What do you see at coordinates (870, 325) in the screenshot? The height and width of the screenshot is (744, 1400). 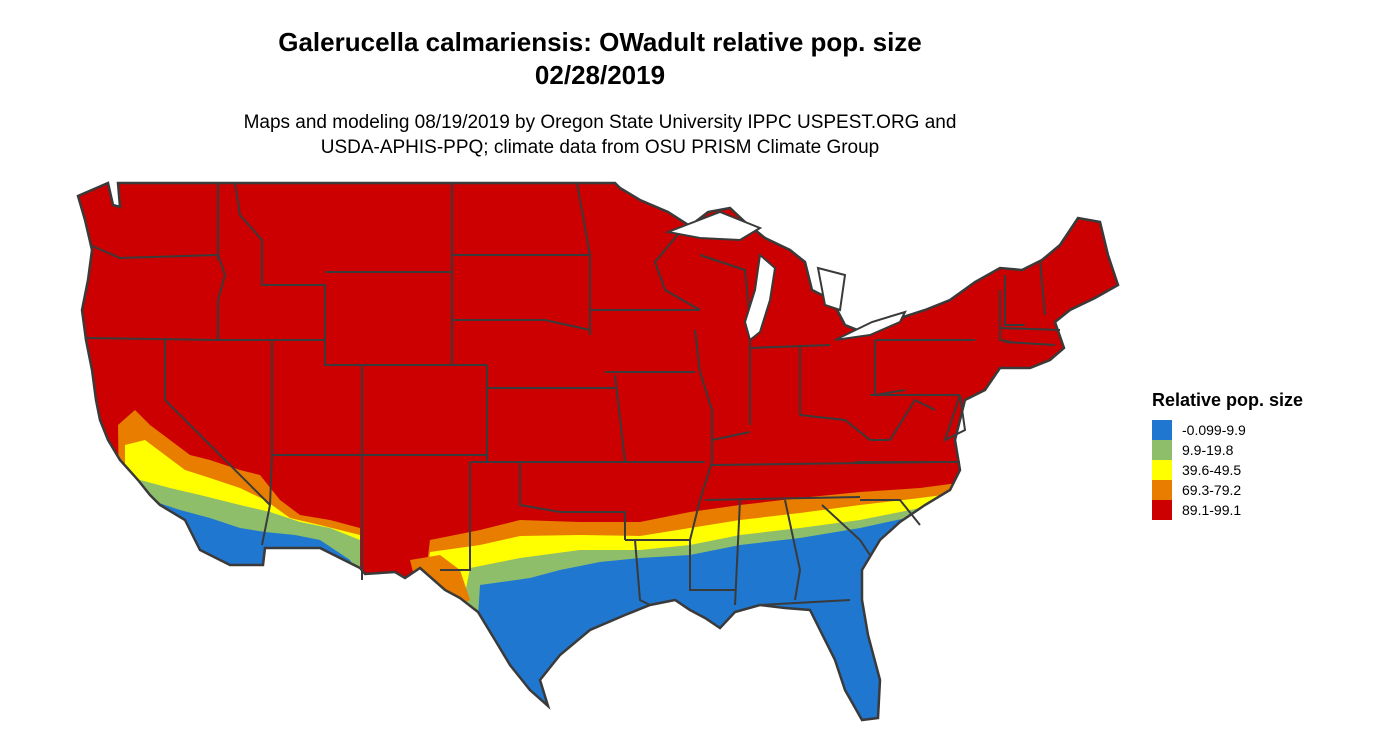 I see `lake-erie` at bounding box center [870, 325].